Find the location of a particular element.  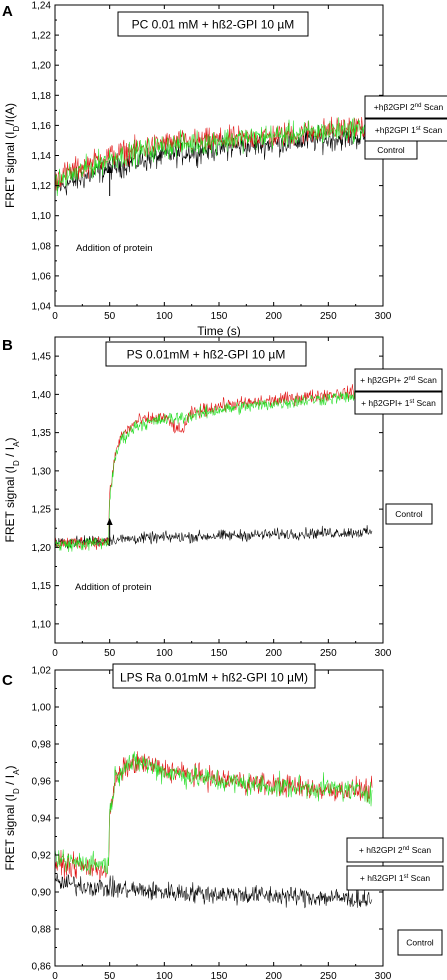

y-tick-label: 1,08 is located at coordinates (42, 246).